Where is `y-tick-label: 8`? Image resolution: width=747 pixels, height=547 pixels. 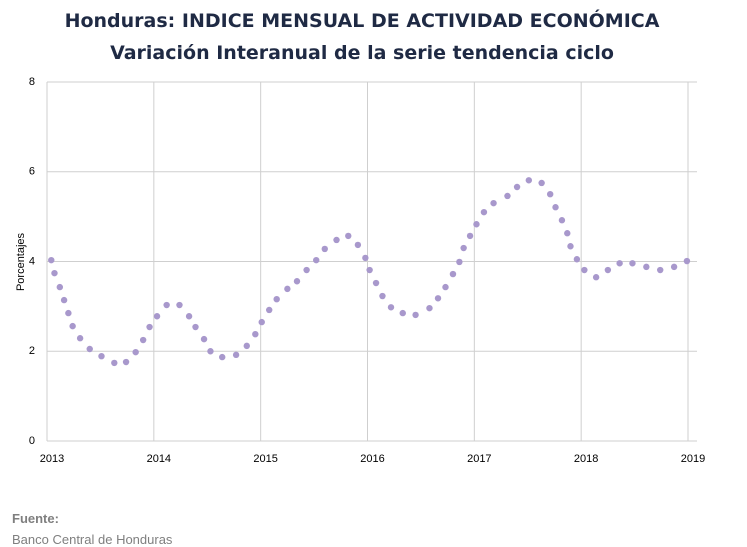
y-tick-label: 8 is located at coordinates (32, 82).